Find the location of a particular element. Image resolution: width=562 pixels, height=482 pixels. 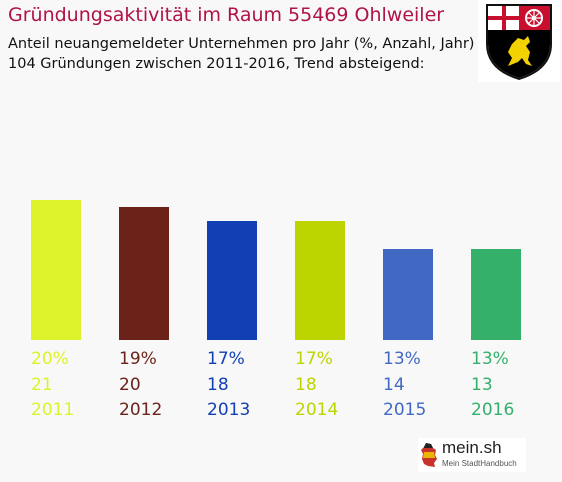

year-label-2014: 2014 is located at coordinates (316, 410).